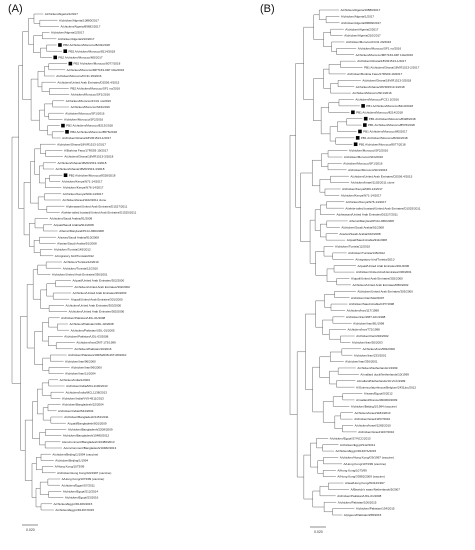  Describe the element at coordinates (83, 405) in the screenshot. I see `leaf-label: A/chicken/Bangladesh/22/2004` at that location.